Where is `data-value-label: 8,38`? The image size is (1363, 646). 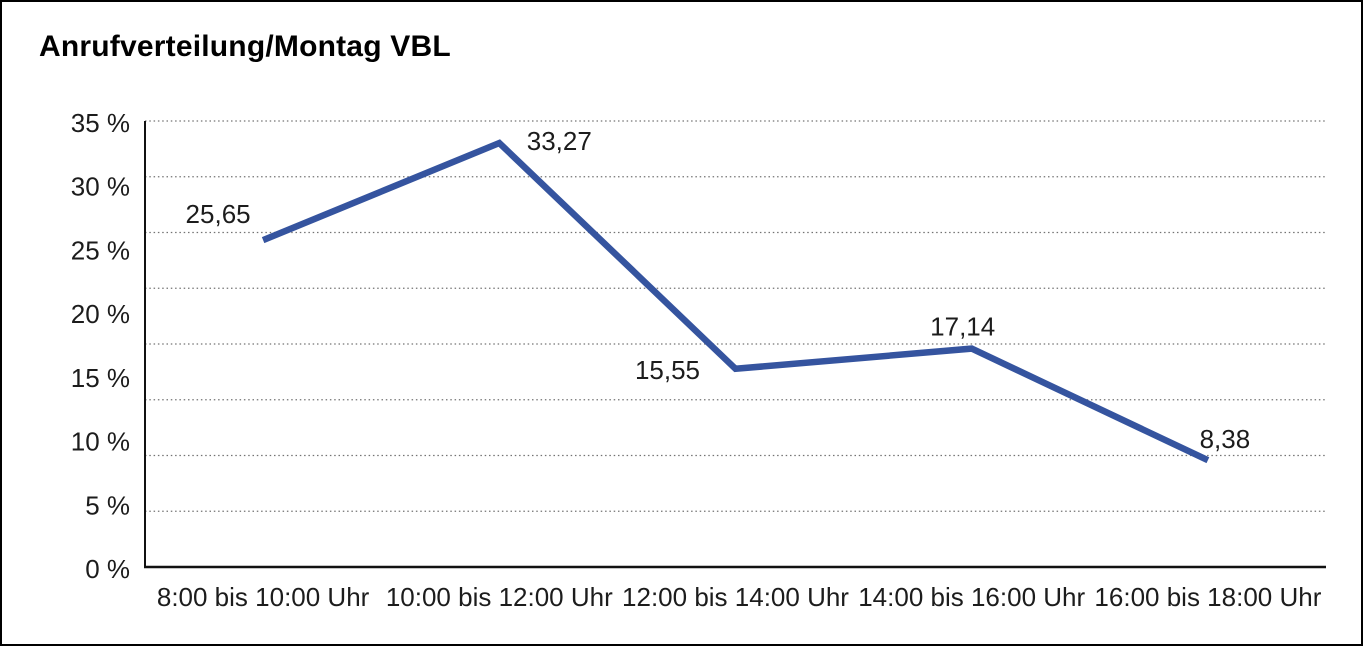
data-value-label: 8,38 is located at coordinates (1225, 439).